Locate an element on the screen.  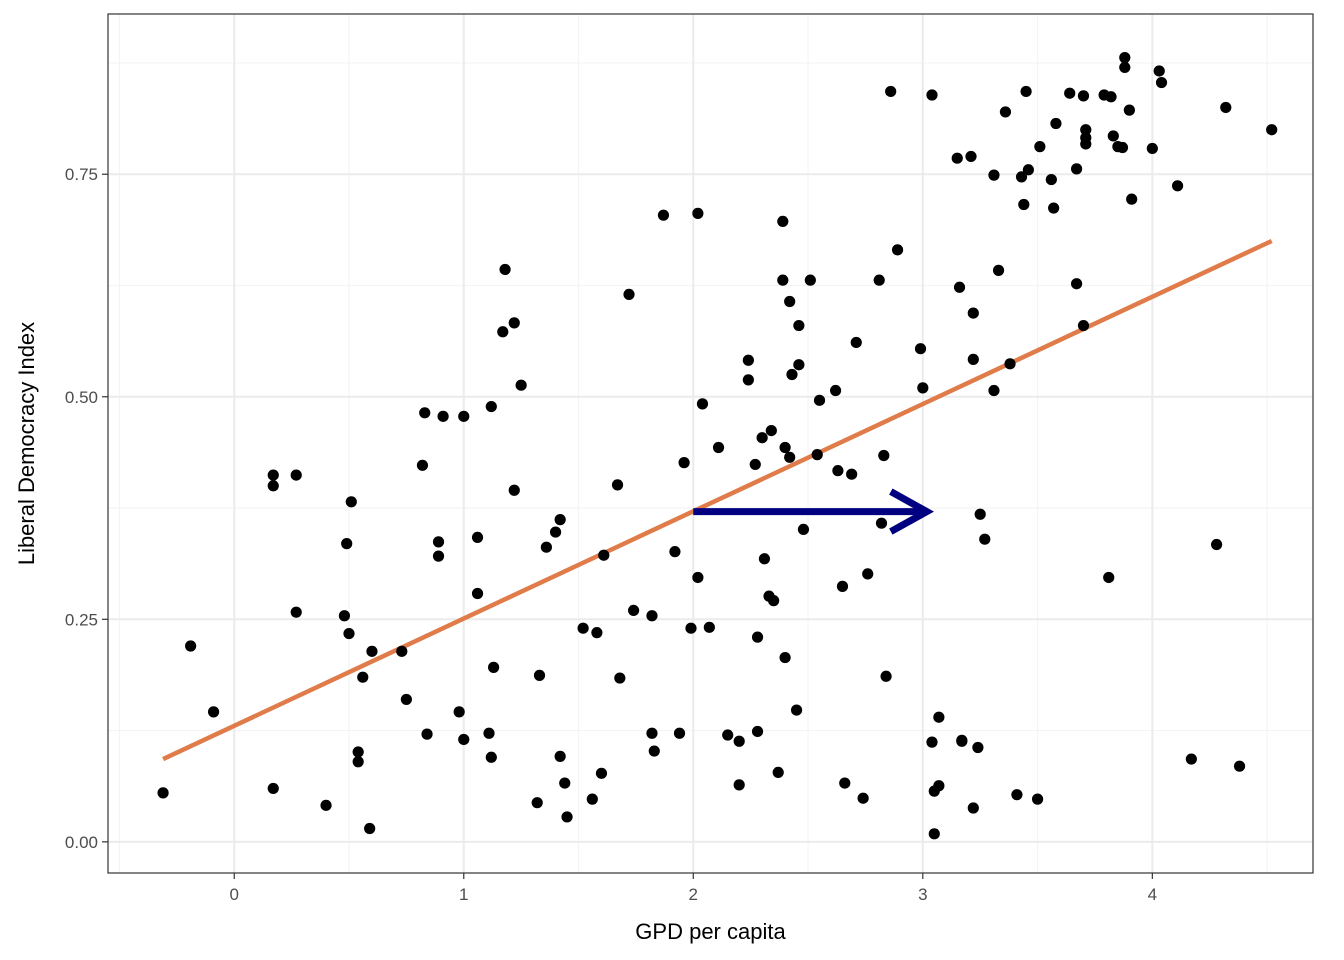
y-axis-title: Liberal Democracy Index is located at coordinates (26, 443).